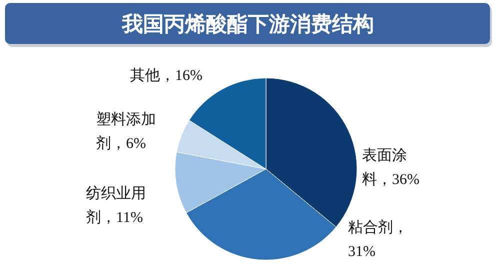  What do you see at coordinates (247, 24) in the screenshot?
I see `chart-title: 我国丙烯酸酯下游消费结构` at bounding box center [247, 24].